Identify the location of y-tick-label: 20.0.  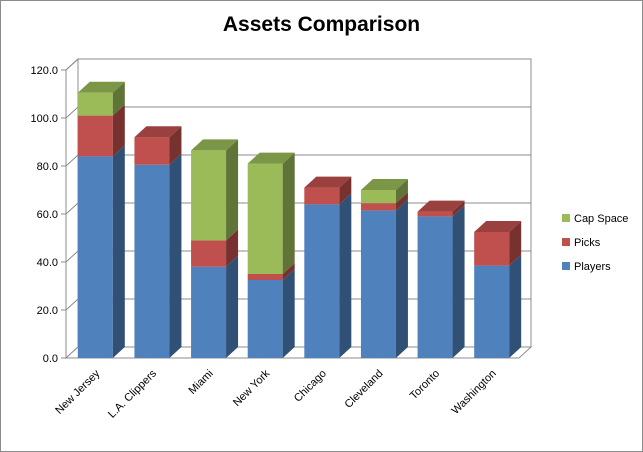
(47, 311).